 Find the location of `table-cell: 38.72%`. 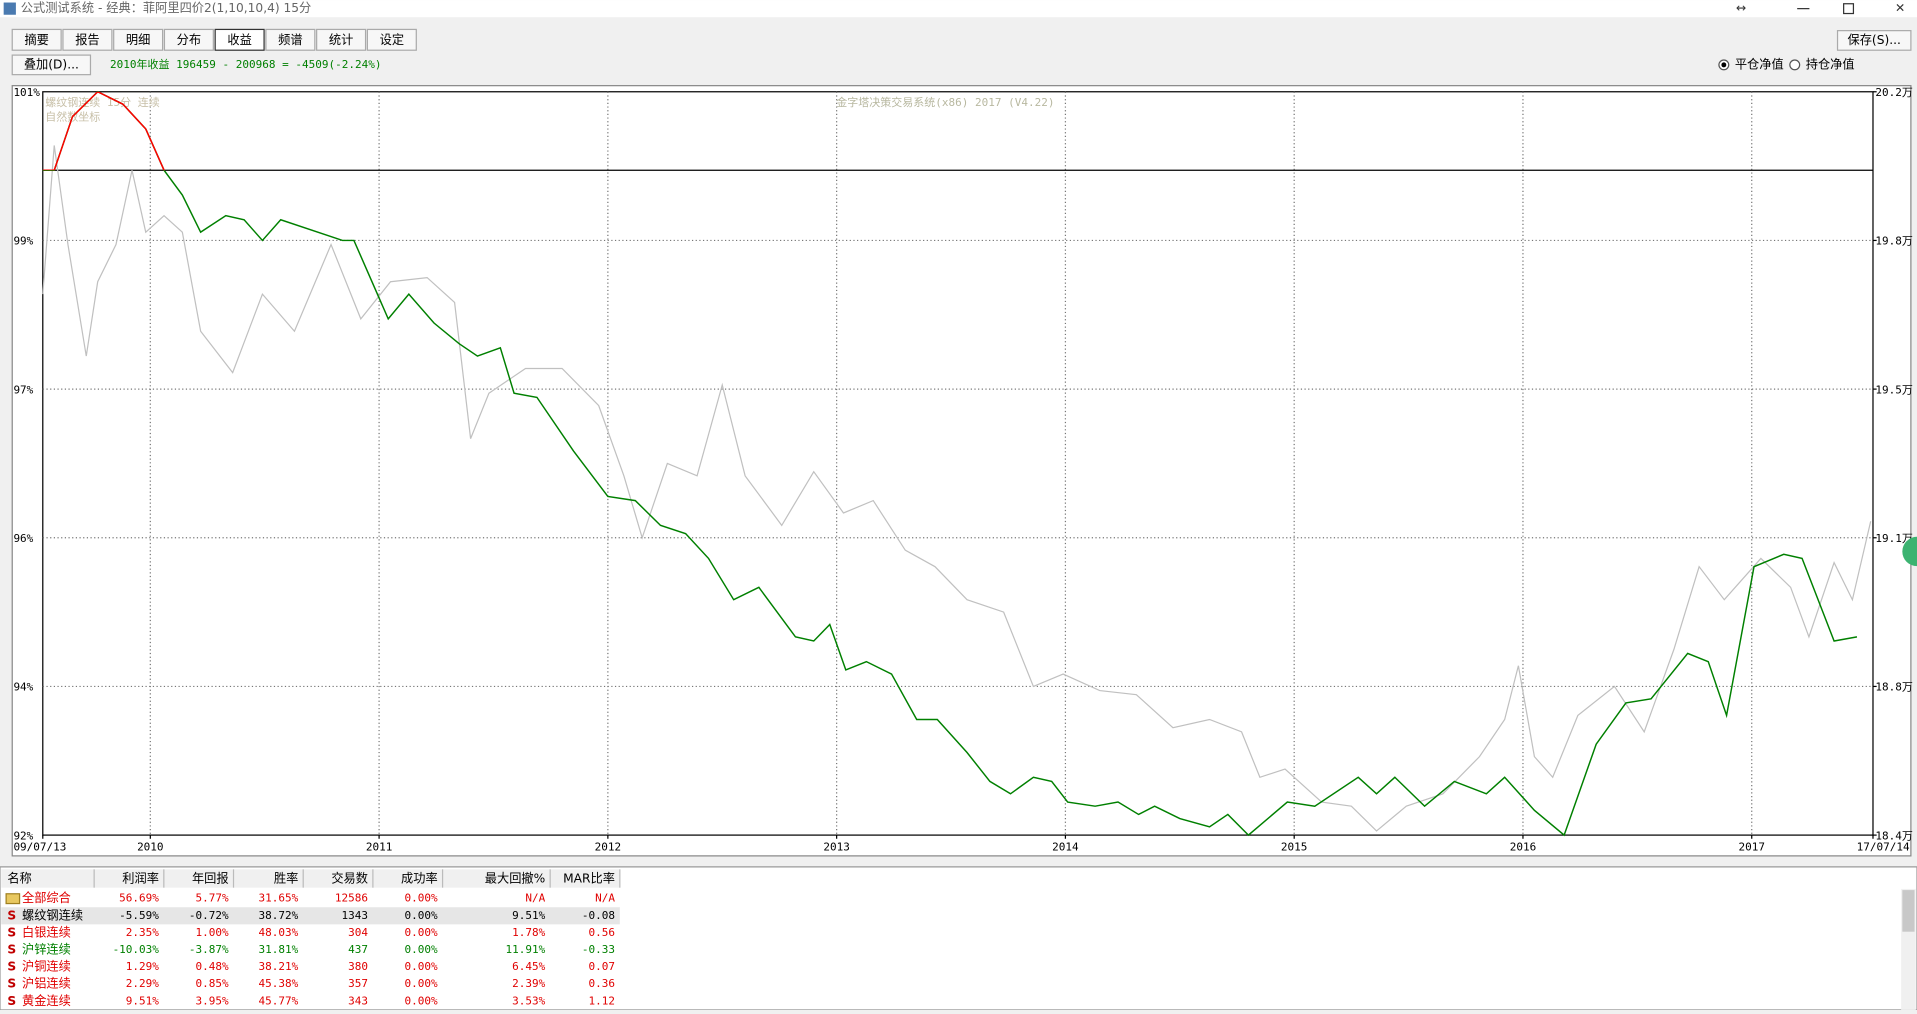

table-cell: 38.72% is located at coordinates (279, 915).